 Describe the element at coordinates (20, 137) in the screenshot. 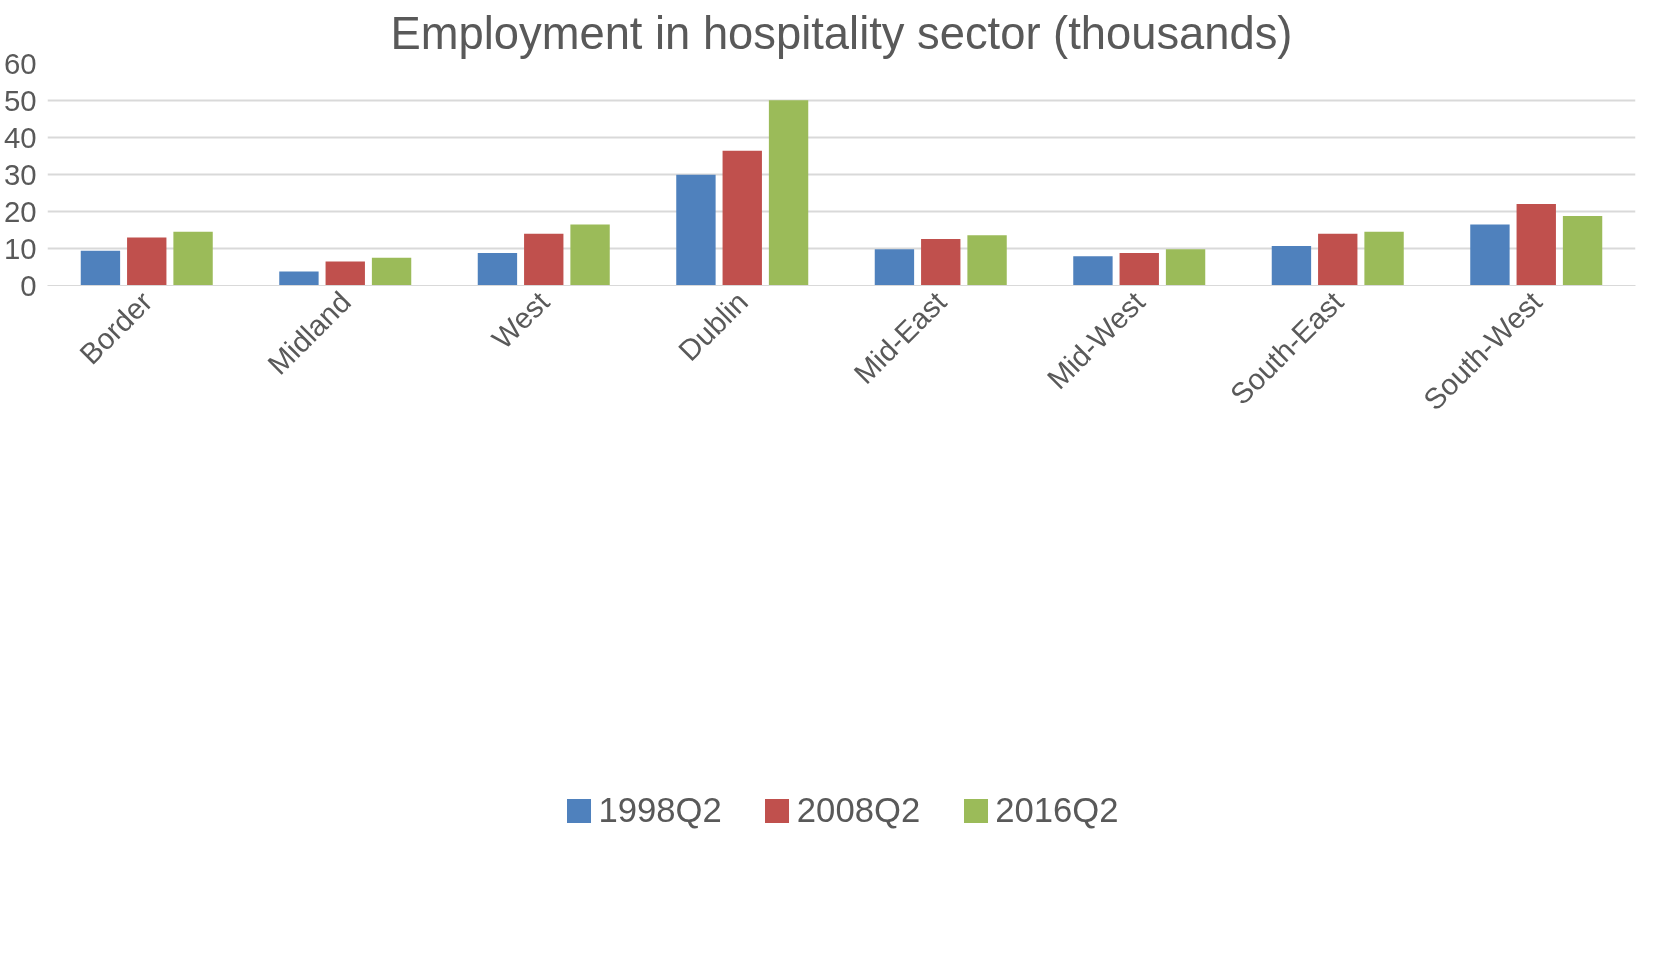

I see `y-tick-label: 40` at that location.